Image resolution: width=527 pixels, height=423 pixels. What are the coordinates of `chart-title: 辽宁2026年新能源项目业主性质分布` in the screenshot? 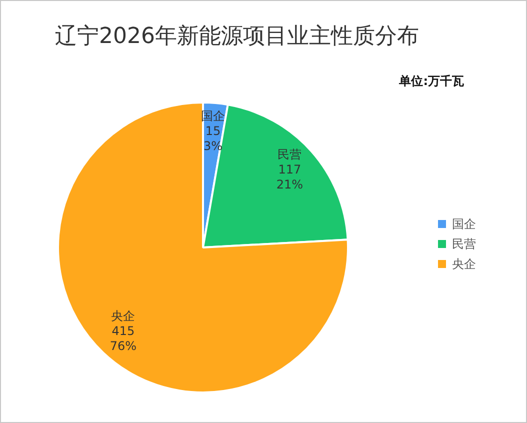 It's located at (237, 37).